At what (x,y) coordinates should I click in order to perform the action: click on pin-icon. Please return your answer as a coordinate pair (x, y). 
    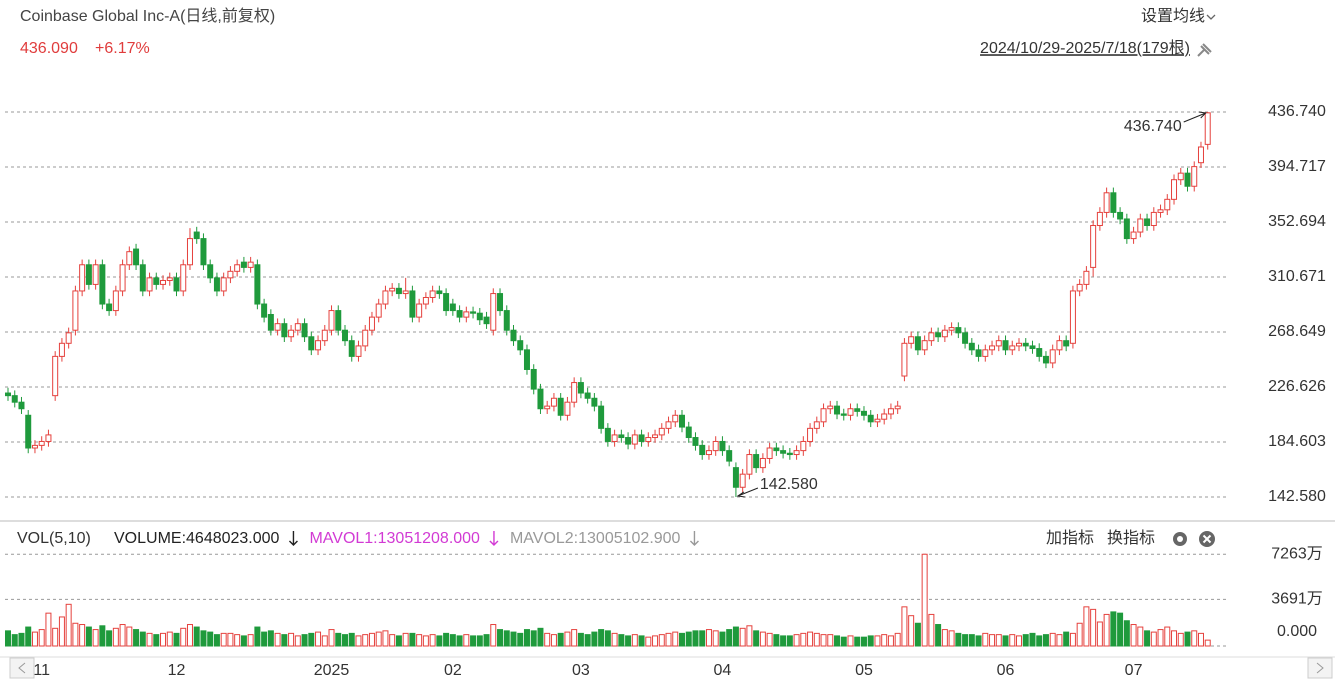
    Looking at the image, I should click on (1204, 50).